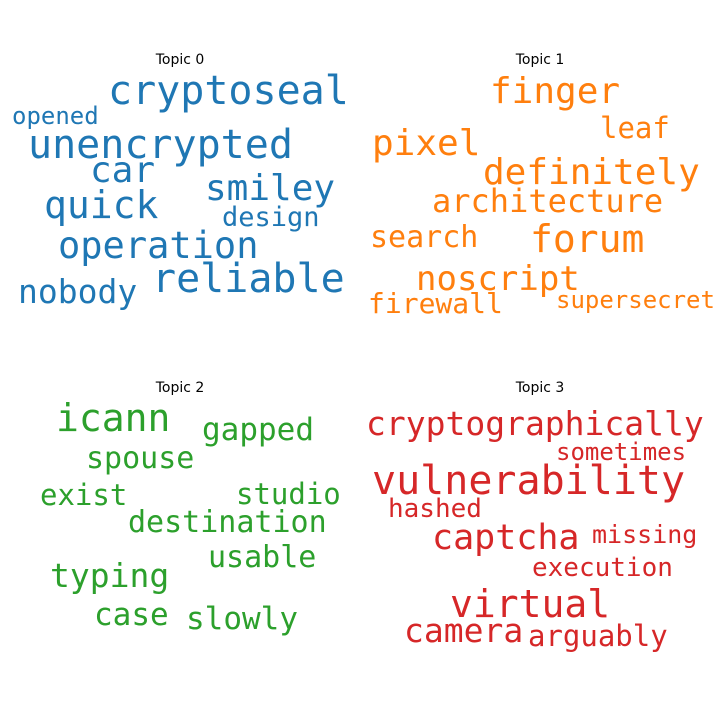 The width and height of the screenshot is (720, 720). What do you see at coordinates (540, 388) in the screenshot?
I see `topic-title-3: Topic 3` at bounding box center [540, 388].